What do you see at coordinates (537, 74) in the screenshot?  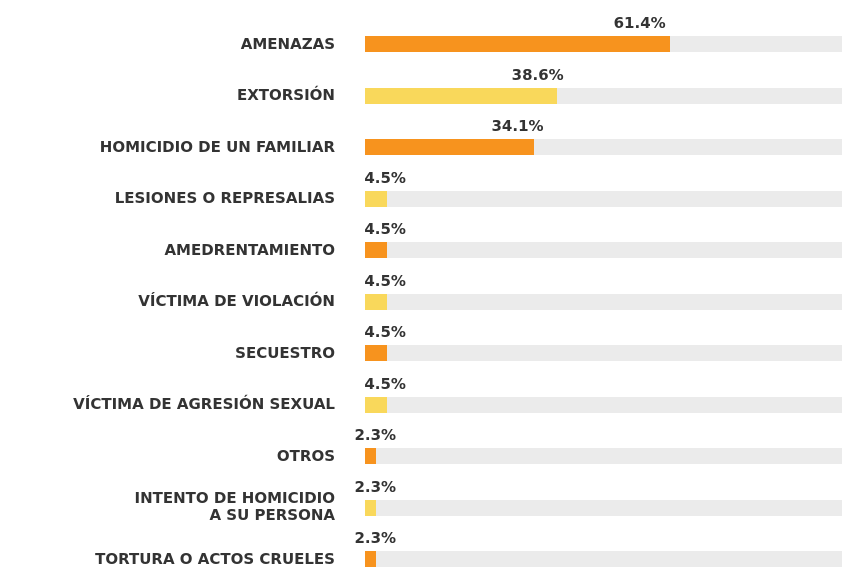 I see `value-label: 38.6%` at bounding box center [537, 74].